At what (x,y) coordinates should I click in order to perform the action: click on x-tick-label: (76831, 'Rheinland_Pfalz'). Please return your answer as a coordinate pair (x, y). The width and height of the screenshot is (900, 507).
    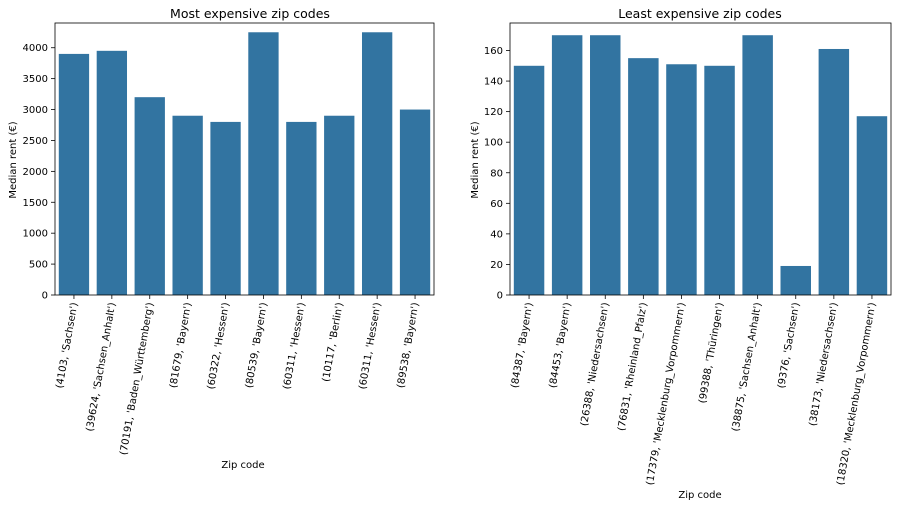
    Looking at the image, I should click on (632, 367).